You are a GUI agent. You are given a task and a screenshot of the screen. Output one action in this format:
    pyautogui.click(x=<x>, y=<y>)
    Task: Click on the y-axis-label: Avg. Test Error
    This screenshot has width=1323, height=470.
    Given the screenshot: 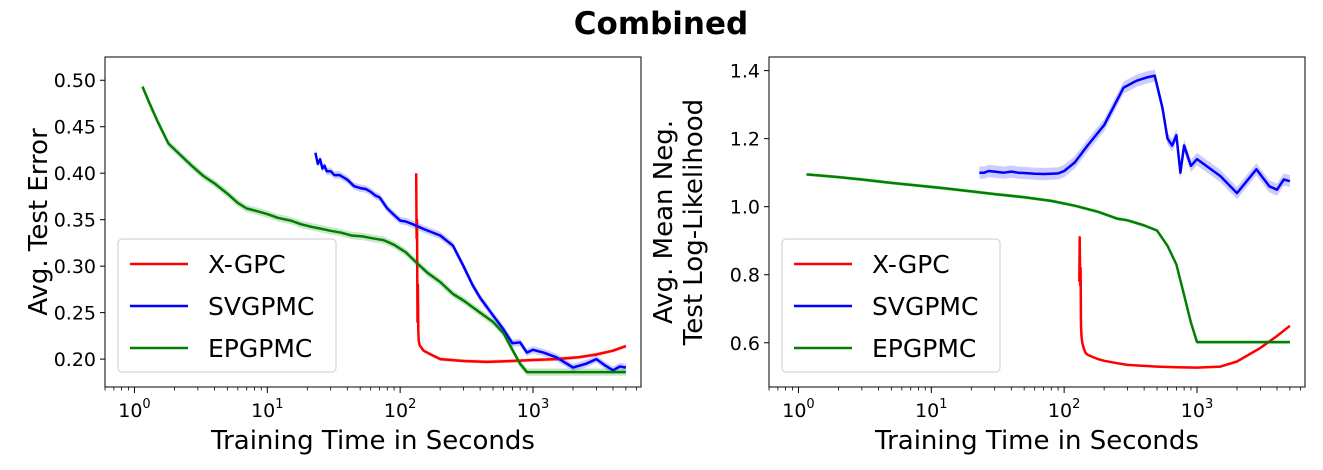 What is the action you would take?
    pyautogui.click(x=39, y=222)
    